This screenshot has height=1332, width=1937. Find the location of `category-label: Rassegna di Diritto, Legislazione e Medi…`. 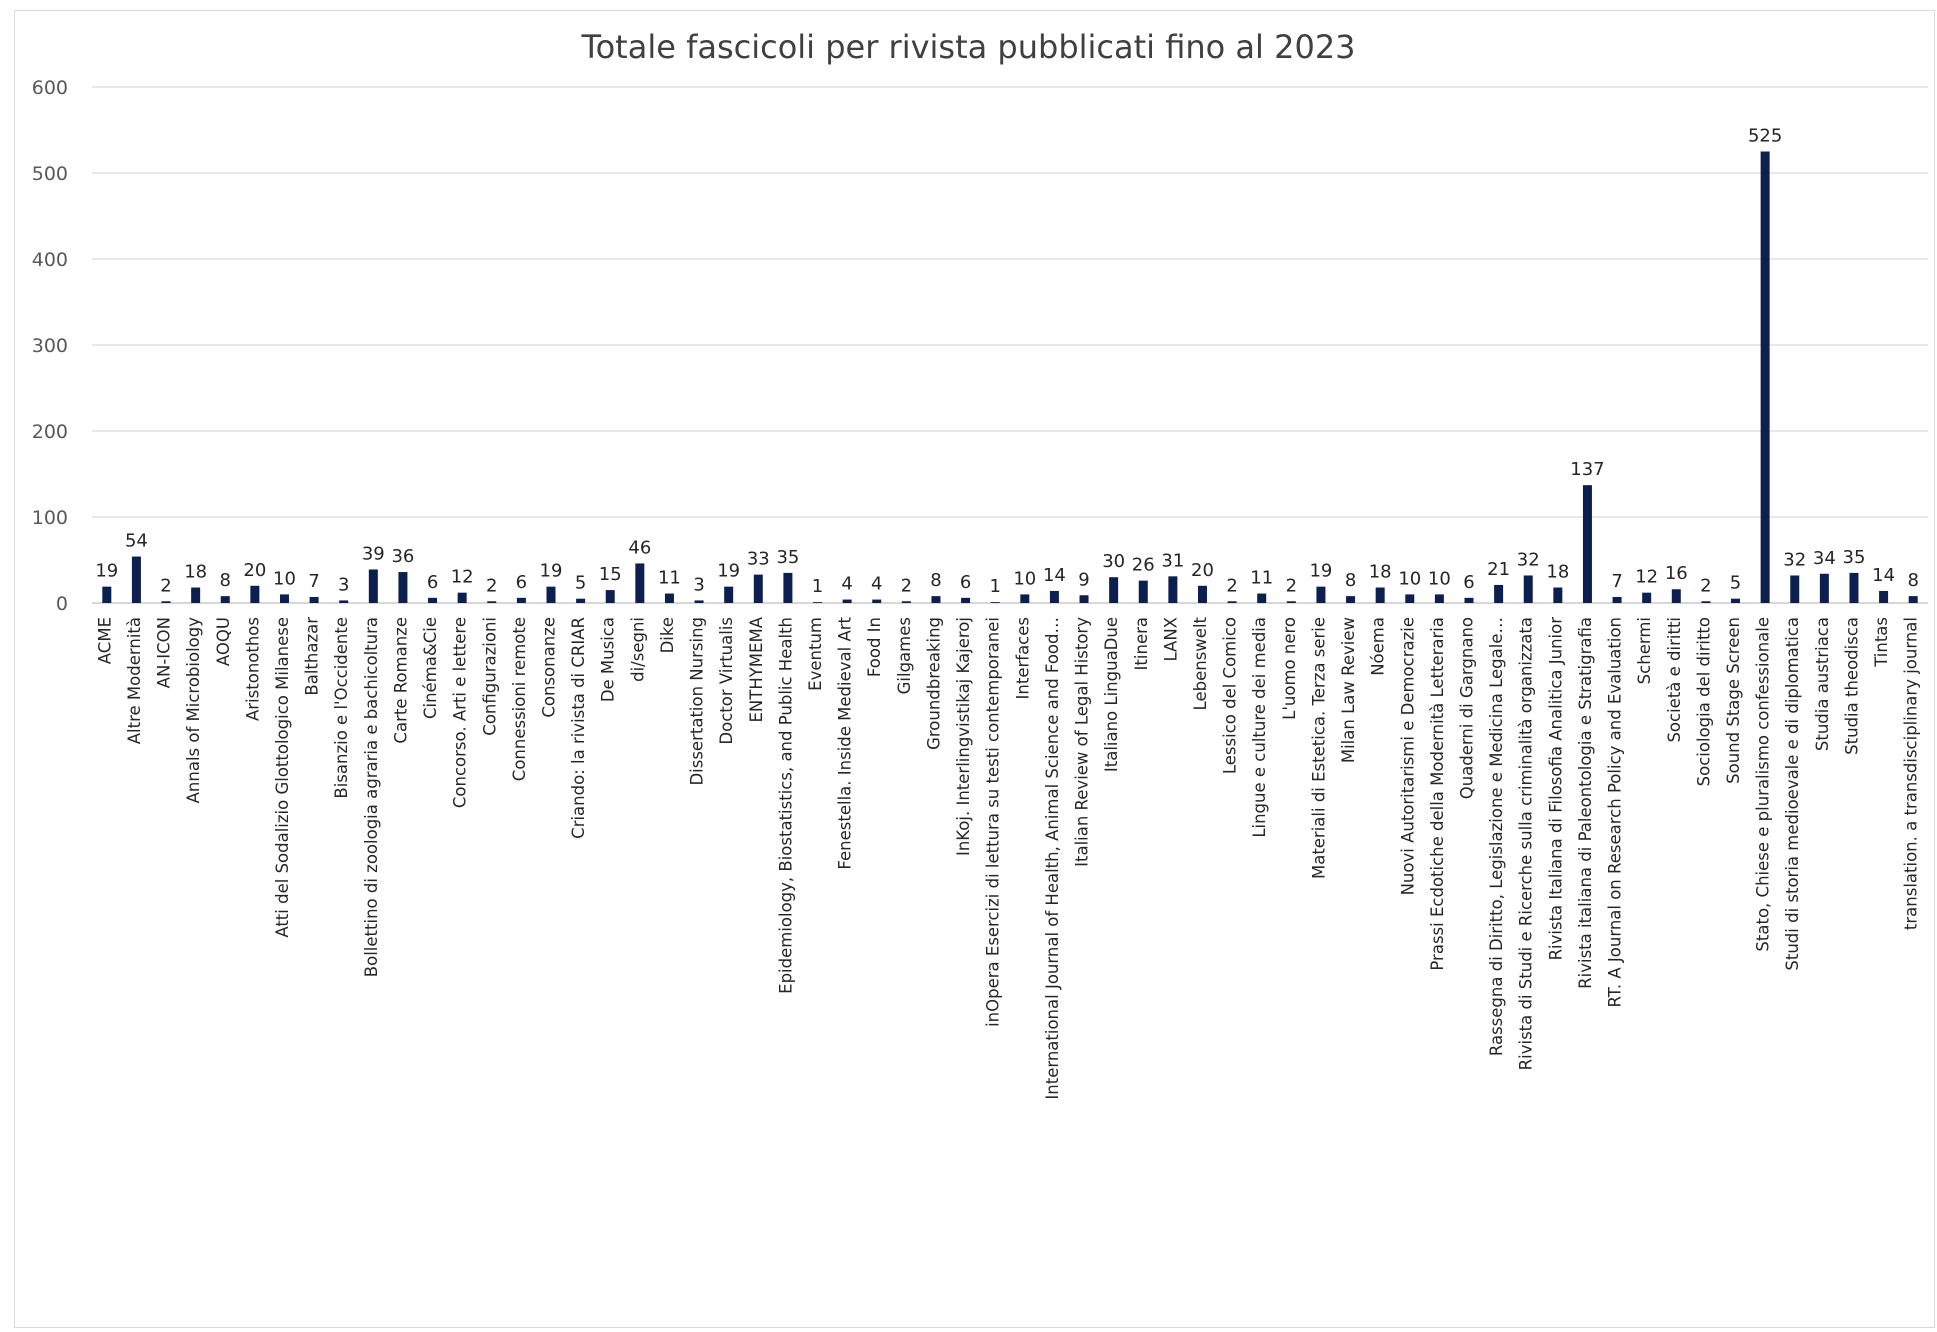

category-label: Rassegna di Diritto, Legislazione e Medi… is located at coordinates (1496, 836).